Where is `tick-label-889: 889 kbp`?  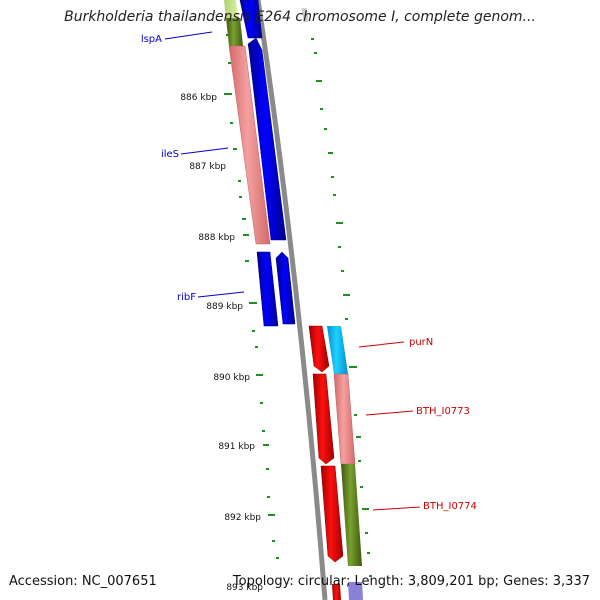
tick-label-889: 889 kbp is located at coordinates (224, 307).